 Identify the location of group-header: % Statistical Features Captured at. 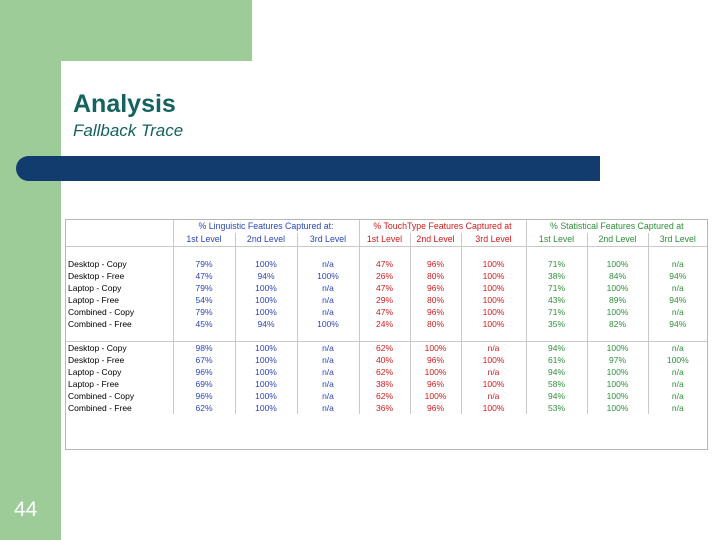
(617, 226).